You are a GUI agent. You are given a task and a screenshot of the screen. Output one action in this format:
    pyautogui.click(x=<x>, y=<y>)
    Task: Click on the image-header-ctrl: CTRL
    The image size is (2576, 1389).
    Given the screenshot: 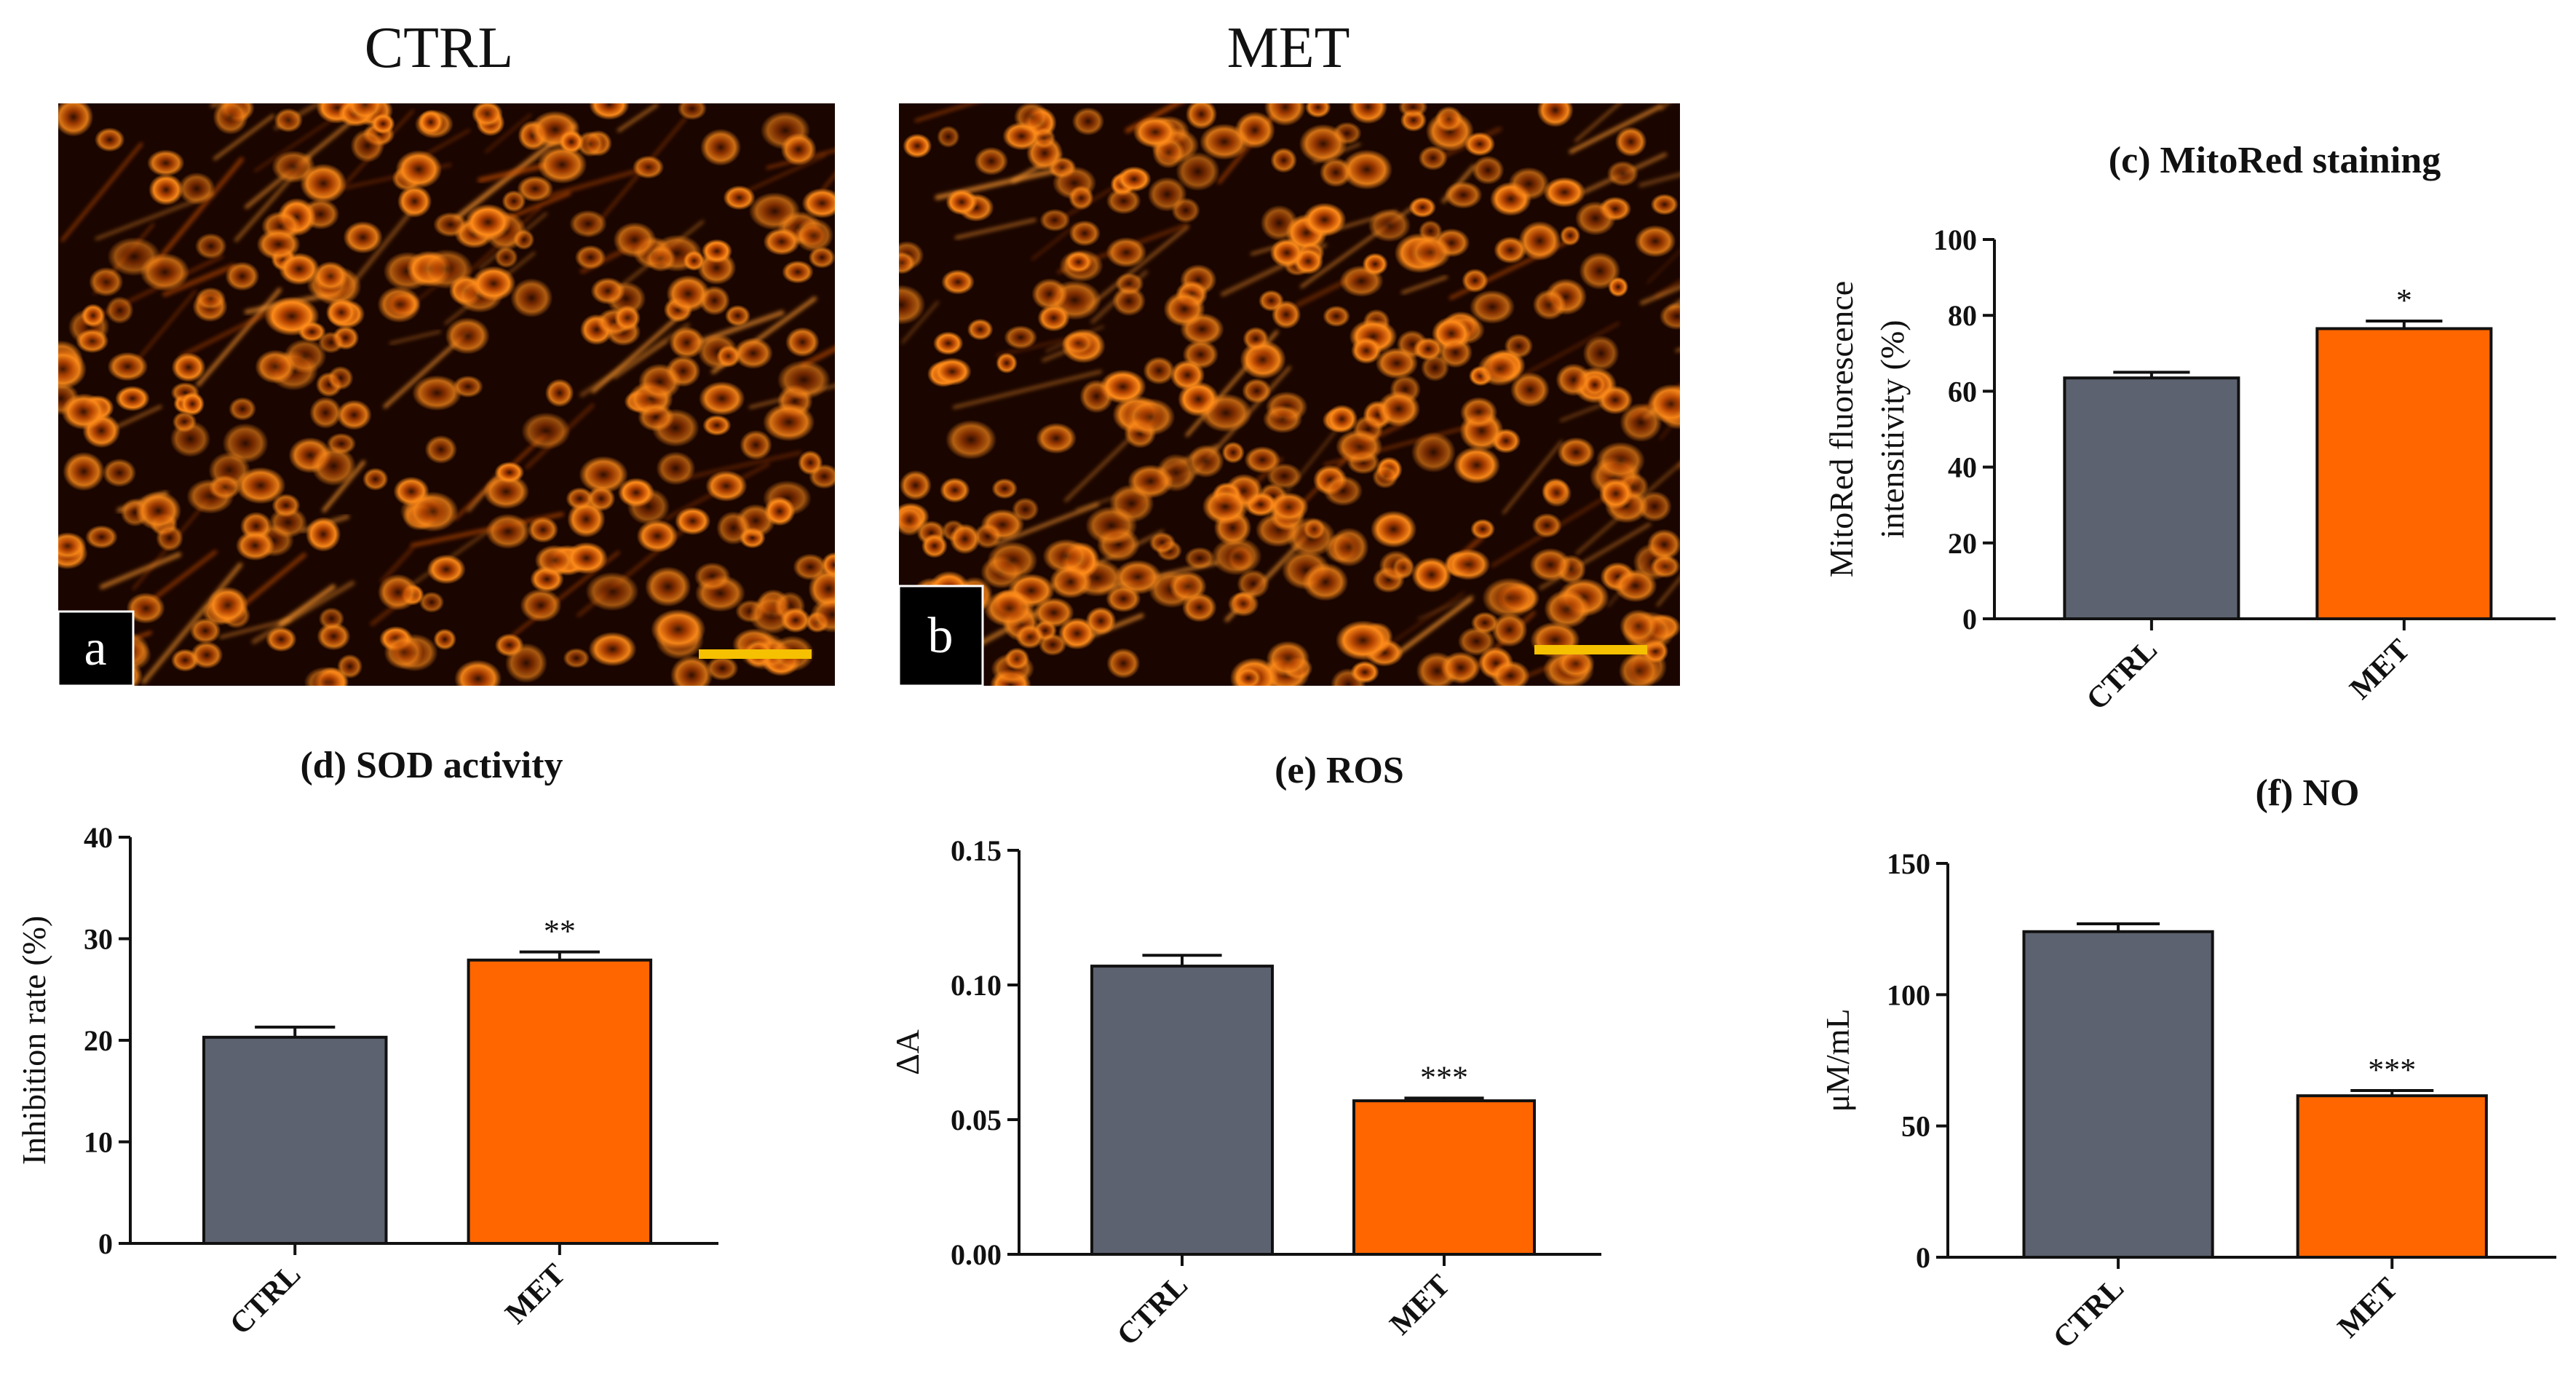 What is the action you would take?
    pyautogui.click(x=439, y=48)
    